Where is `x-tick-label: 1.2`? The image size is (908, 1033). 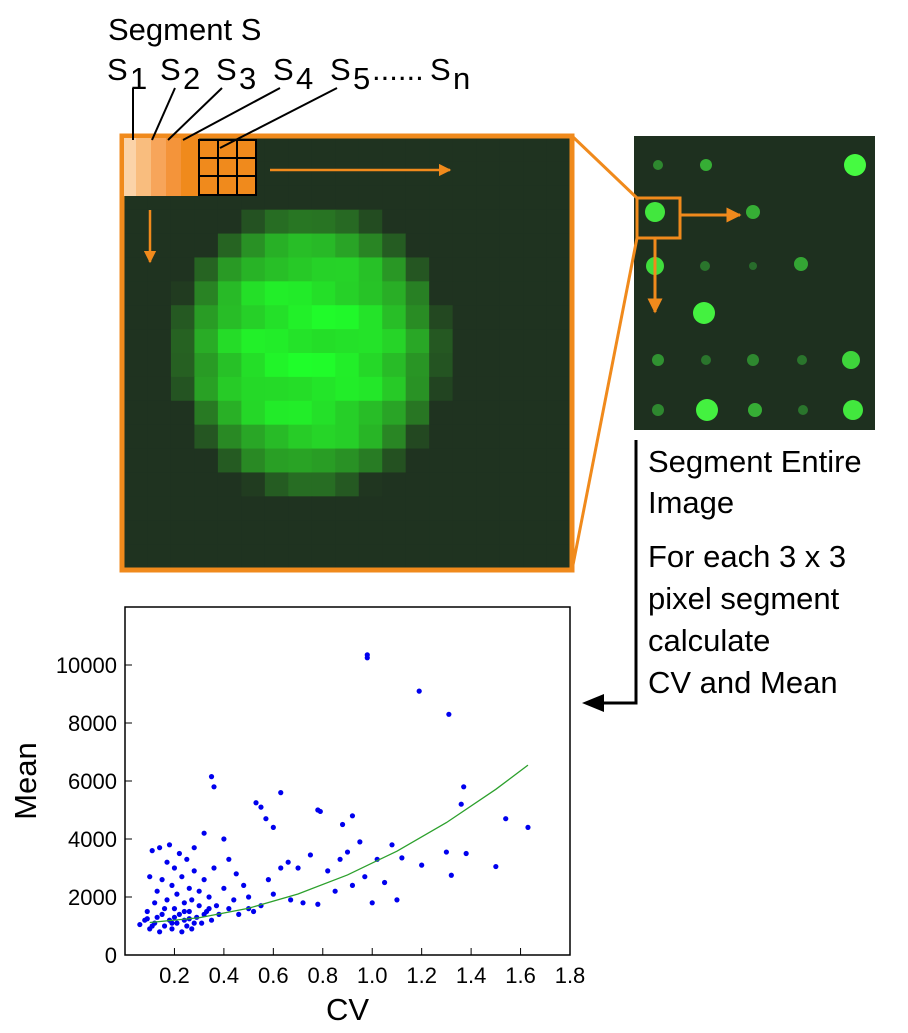
x-tick-label: 1.2 is located at coordinates (421, 975).